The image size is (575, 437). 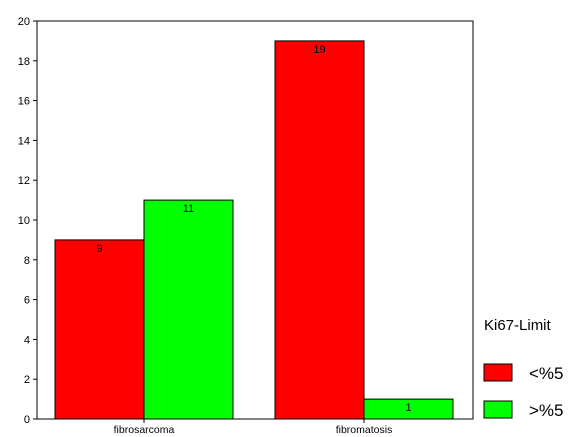 I want to click on bar-value-label: 1, so click(x=408, y=408).